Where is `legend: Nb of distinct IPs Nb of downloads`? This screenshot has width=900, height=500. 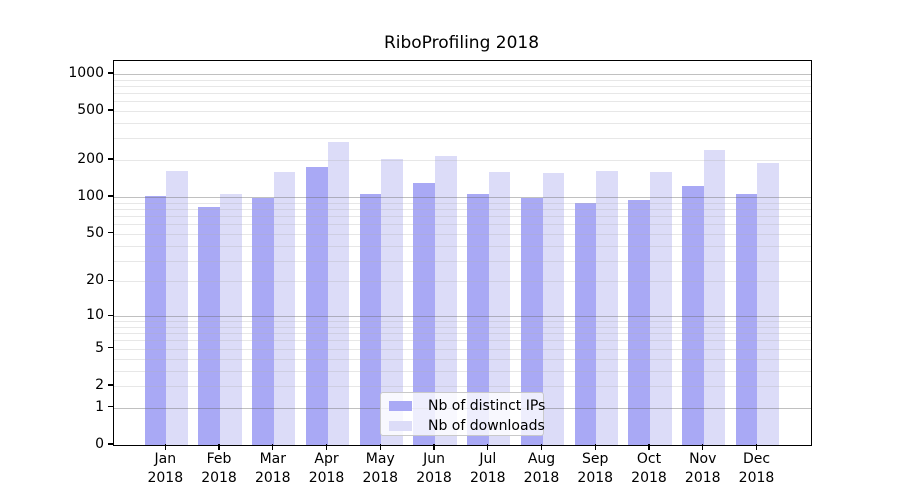 legend: Nb of distinct IPs Nb of downloads is located at coordinates (463, 414).